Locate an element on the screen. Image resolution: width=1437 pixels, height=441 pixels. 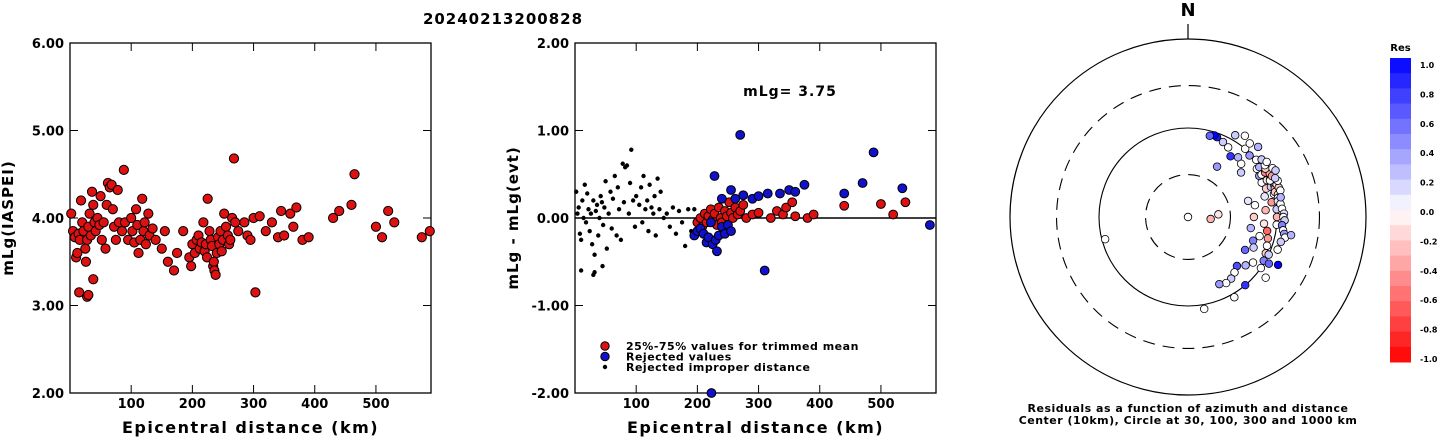
y-tick-label: 4.00 is located at coordinates (48, 219).